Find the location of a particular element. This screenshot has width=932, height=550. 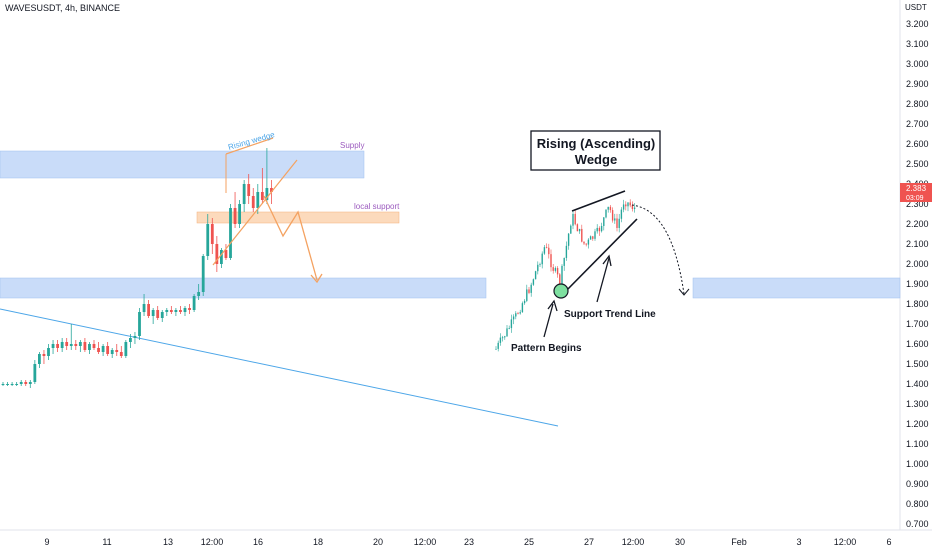

y-tick-label: 0.700 is located at coordinates (917, 524).